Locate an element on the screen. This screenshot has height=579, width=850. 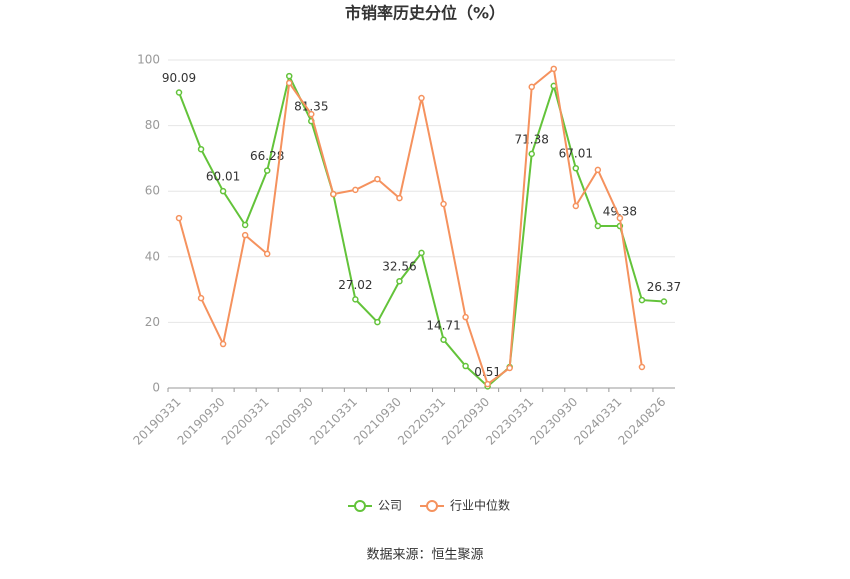
y-tick-label: 80 is located at coordinates (152, 125).